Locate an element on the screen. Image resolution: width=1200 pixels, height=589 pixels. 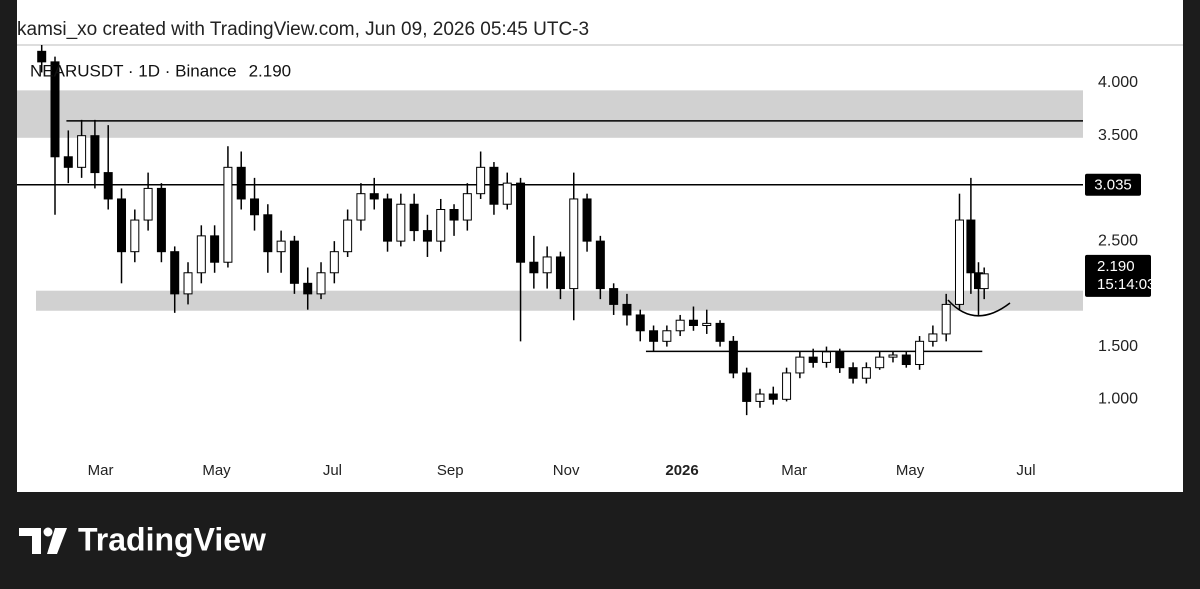
logo-icon is located at coordinates (43, 540).